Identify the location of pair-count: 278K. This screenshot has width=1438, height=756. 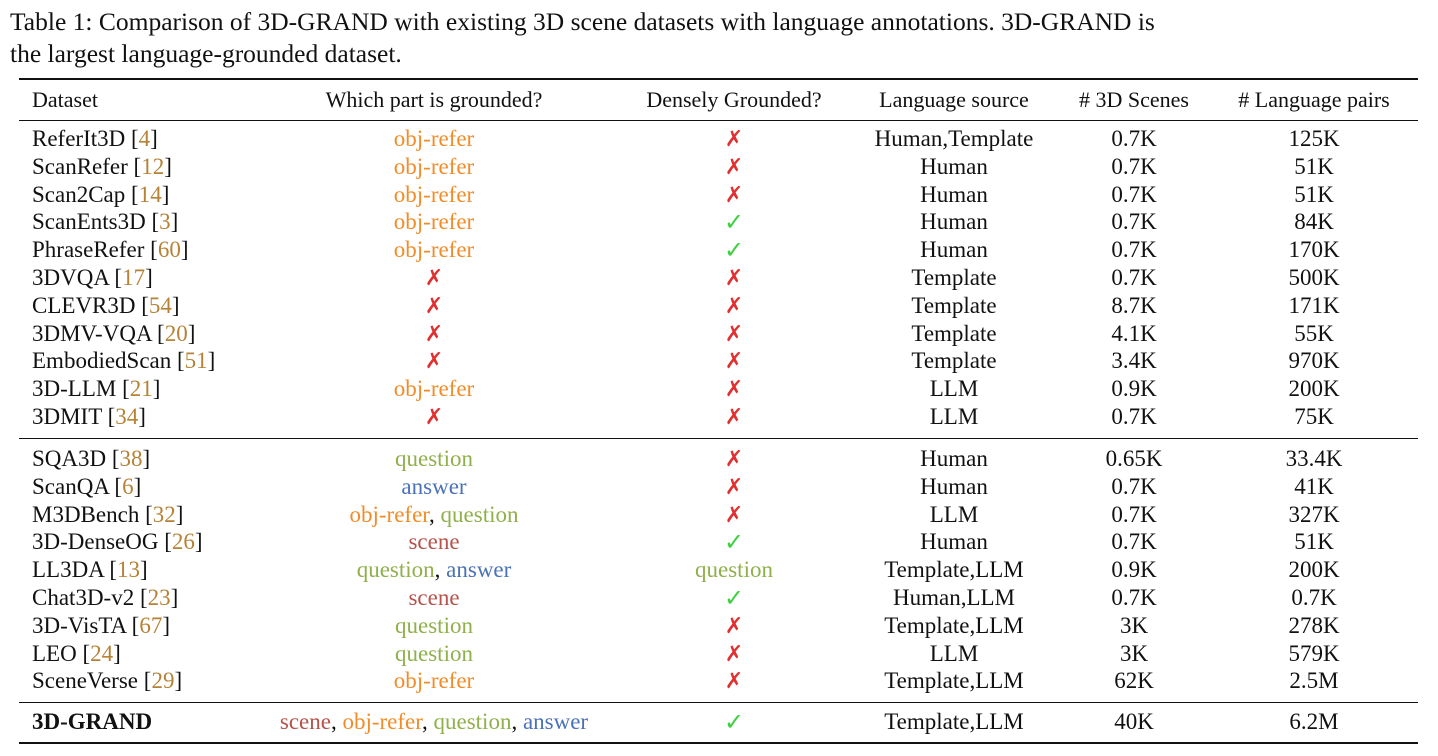
(1314, 625).